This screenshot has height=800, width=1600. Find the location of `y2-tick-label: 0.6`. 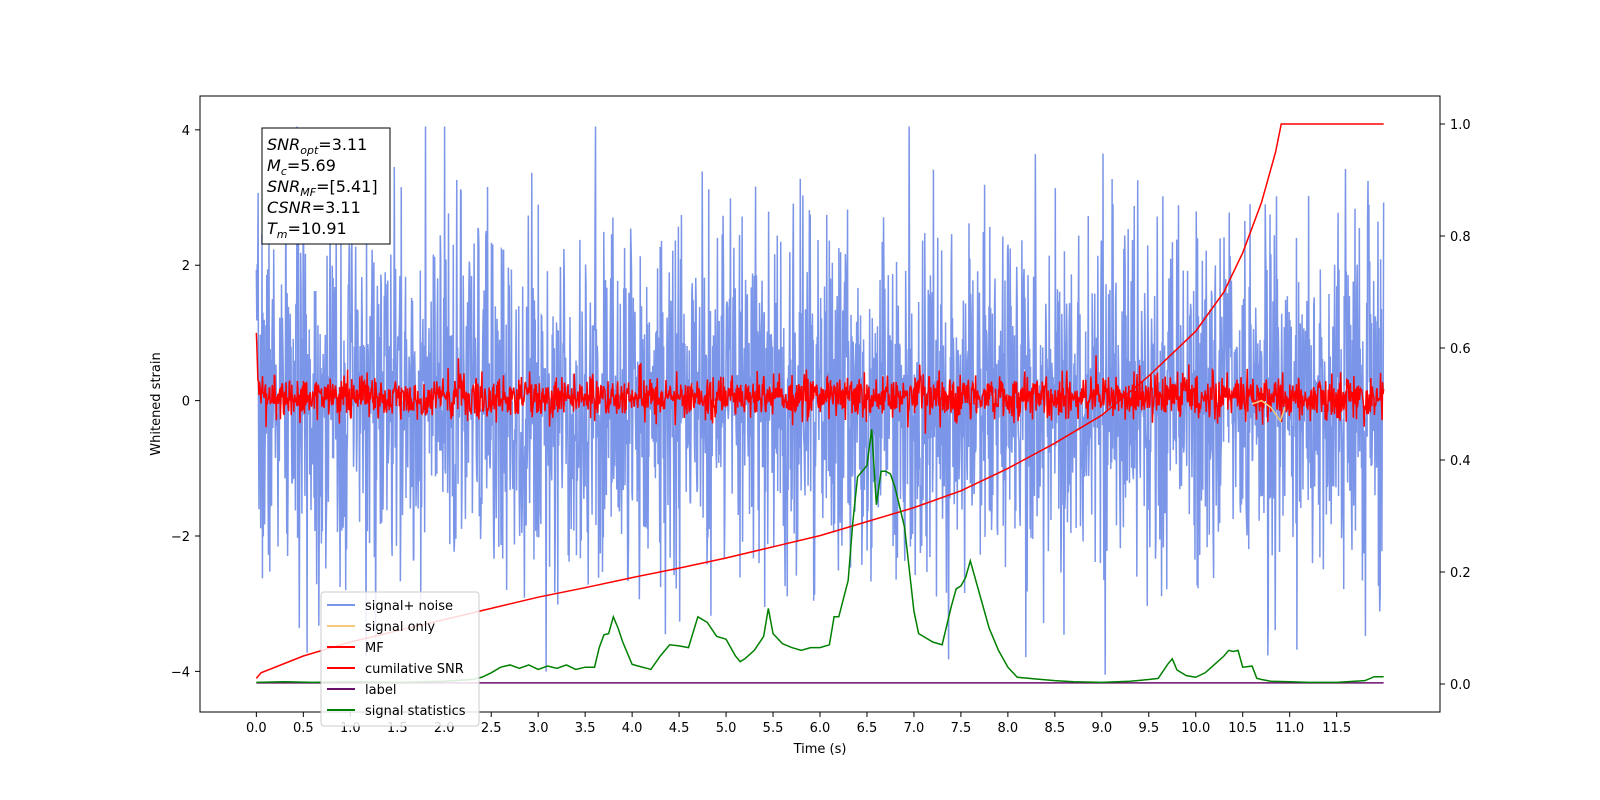

y2-tick-label: 0.6 is located at coordinates (1460, 349).